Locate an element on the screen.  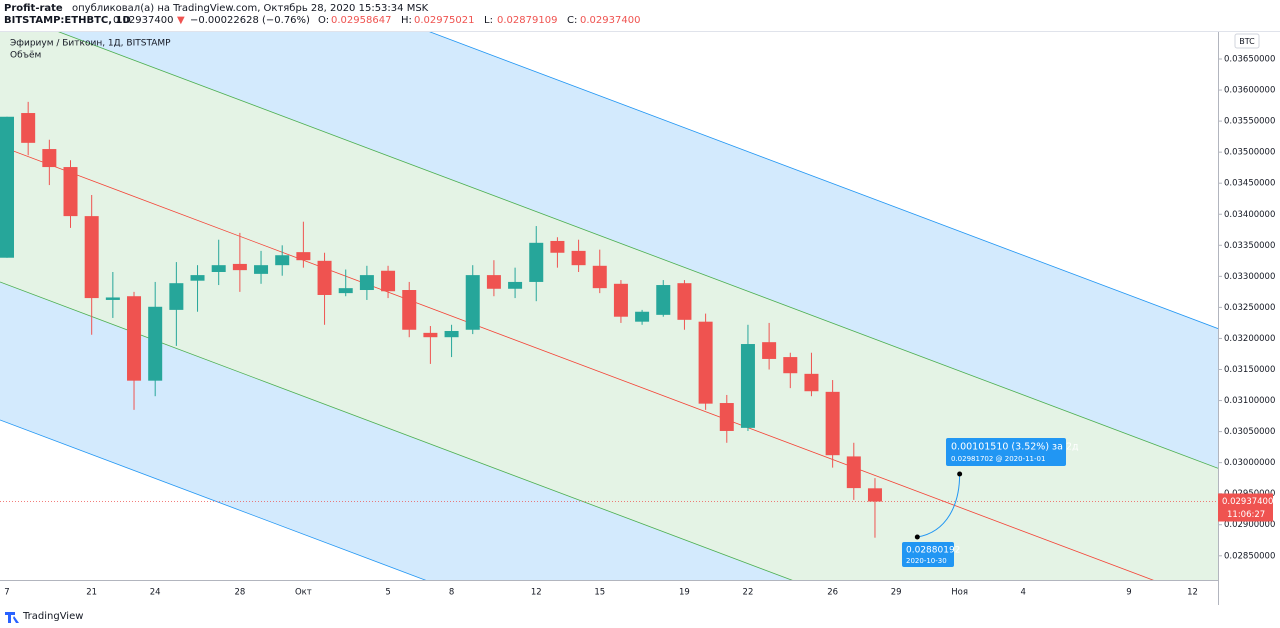
x-tick-label: 5 is located at coordinates (387, 593).